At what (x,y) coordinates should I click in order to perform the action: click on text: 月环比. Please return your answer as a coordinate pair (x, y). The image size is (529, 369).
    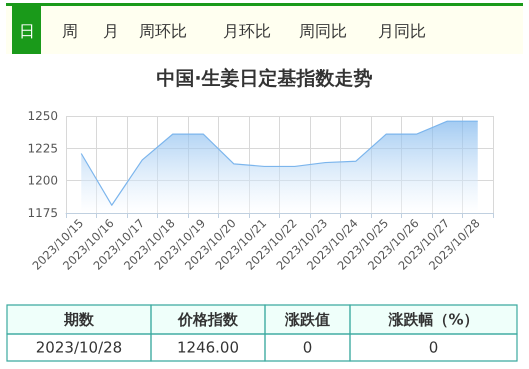
    Looking at the image, I should click on (247, 31).